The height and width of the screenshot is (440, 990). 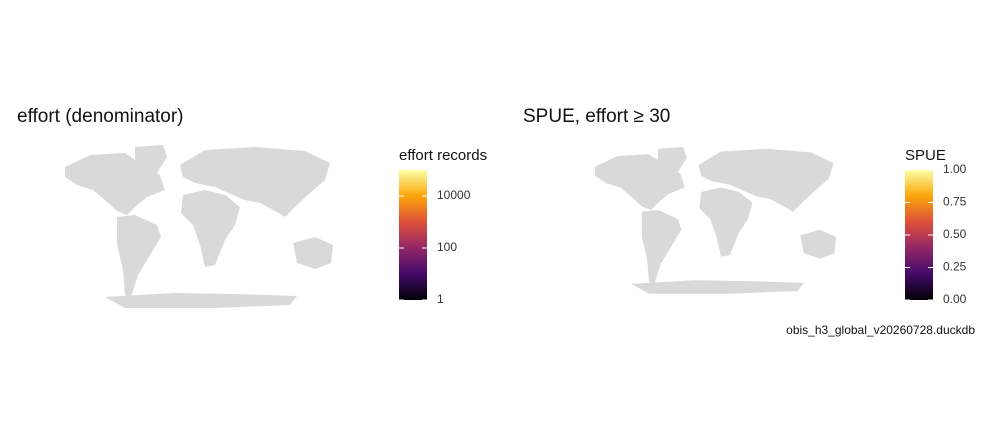 What do you see at coordinates (454, 195) in the screenshot?
I see `tick-label: 10000` at bounding box center [454, 195].